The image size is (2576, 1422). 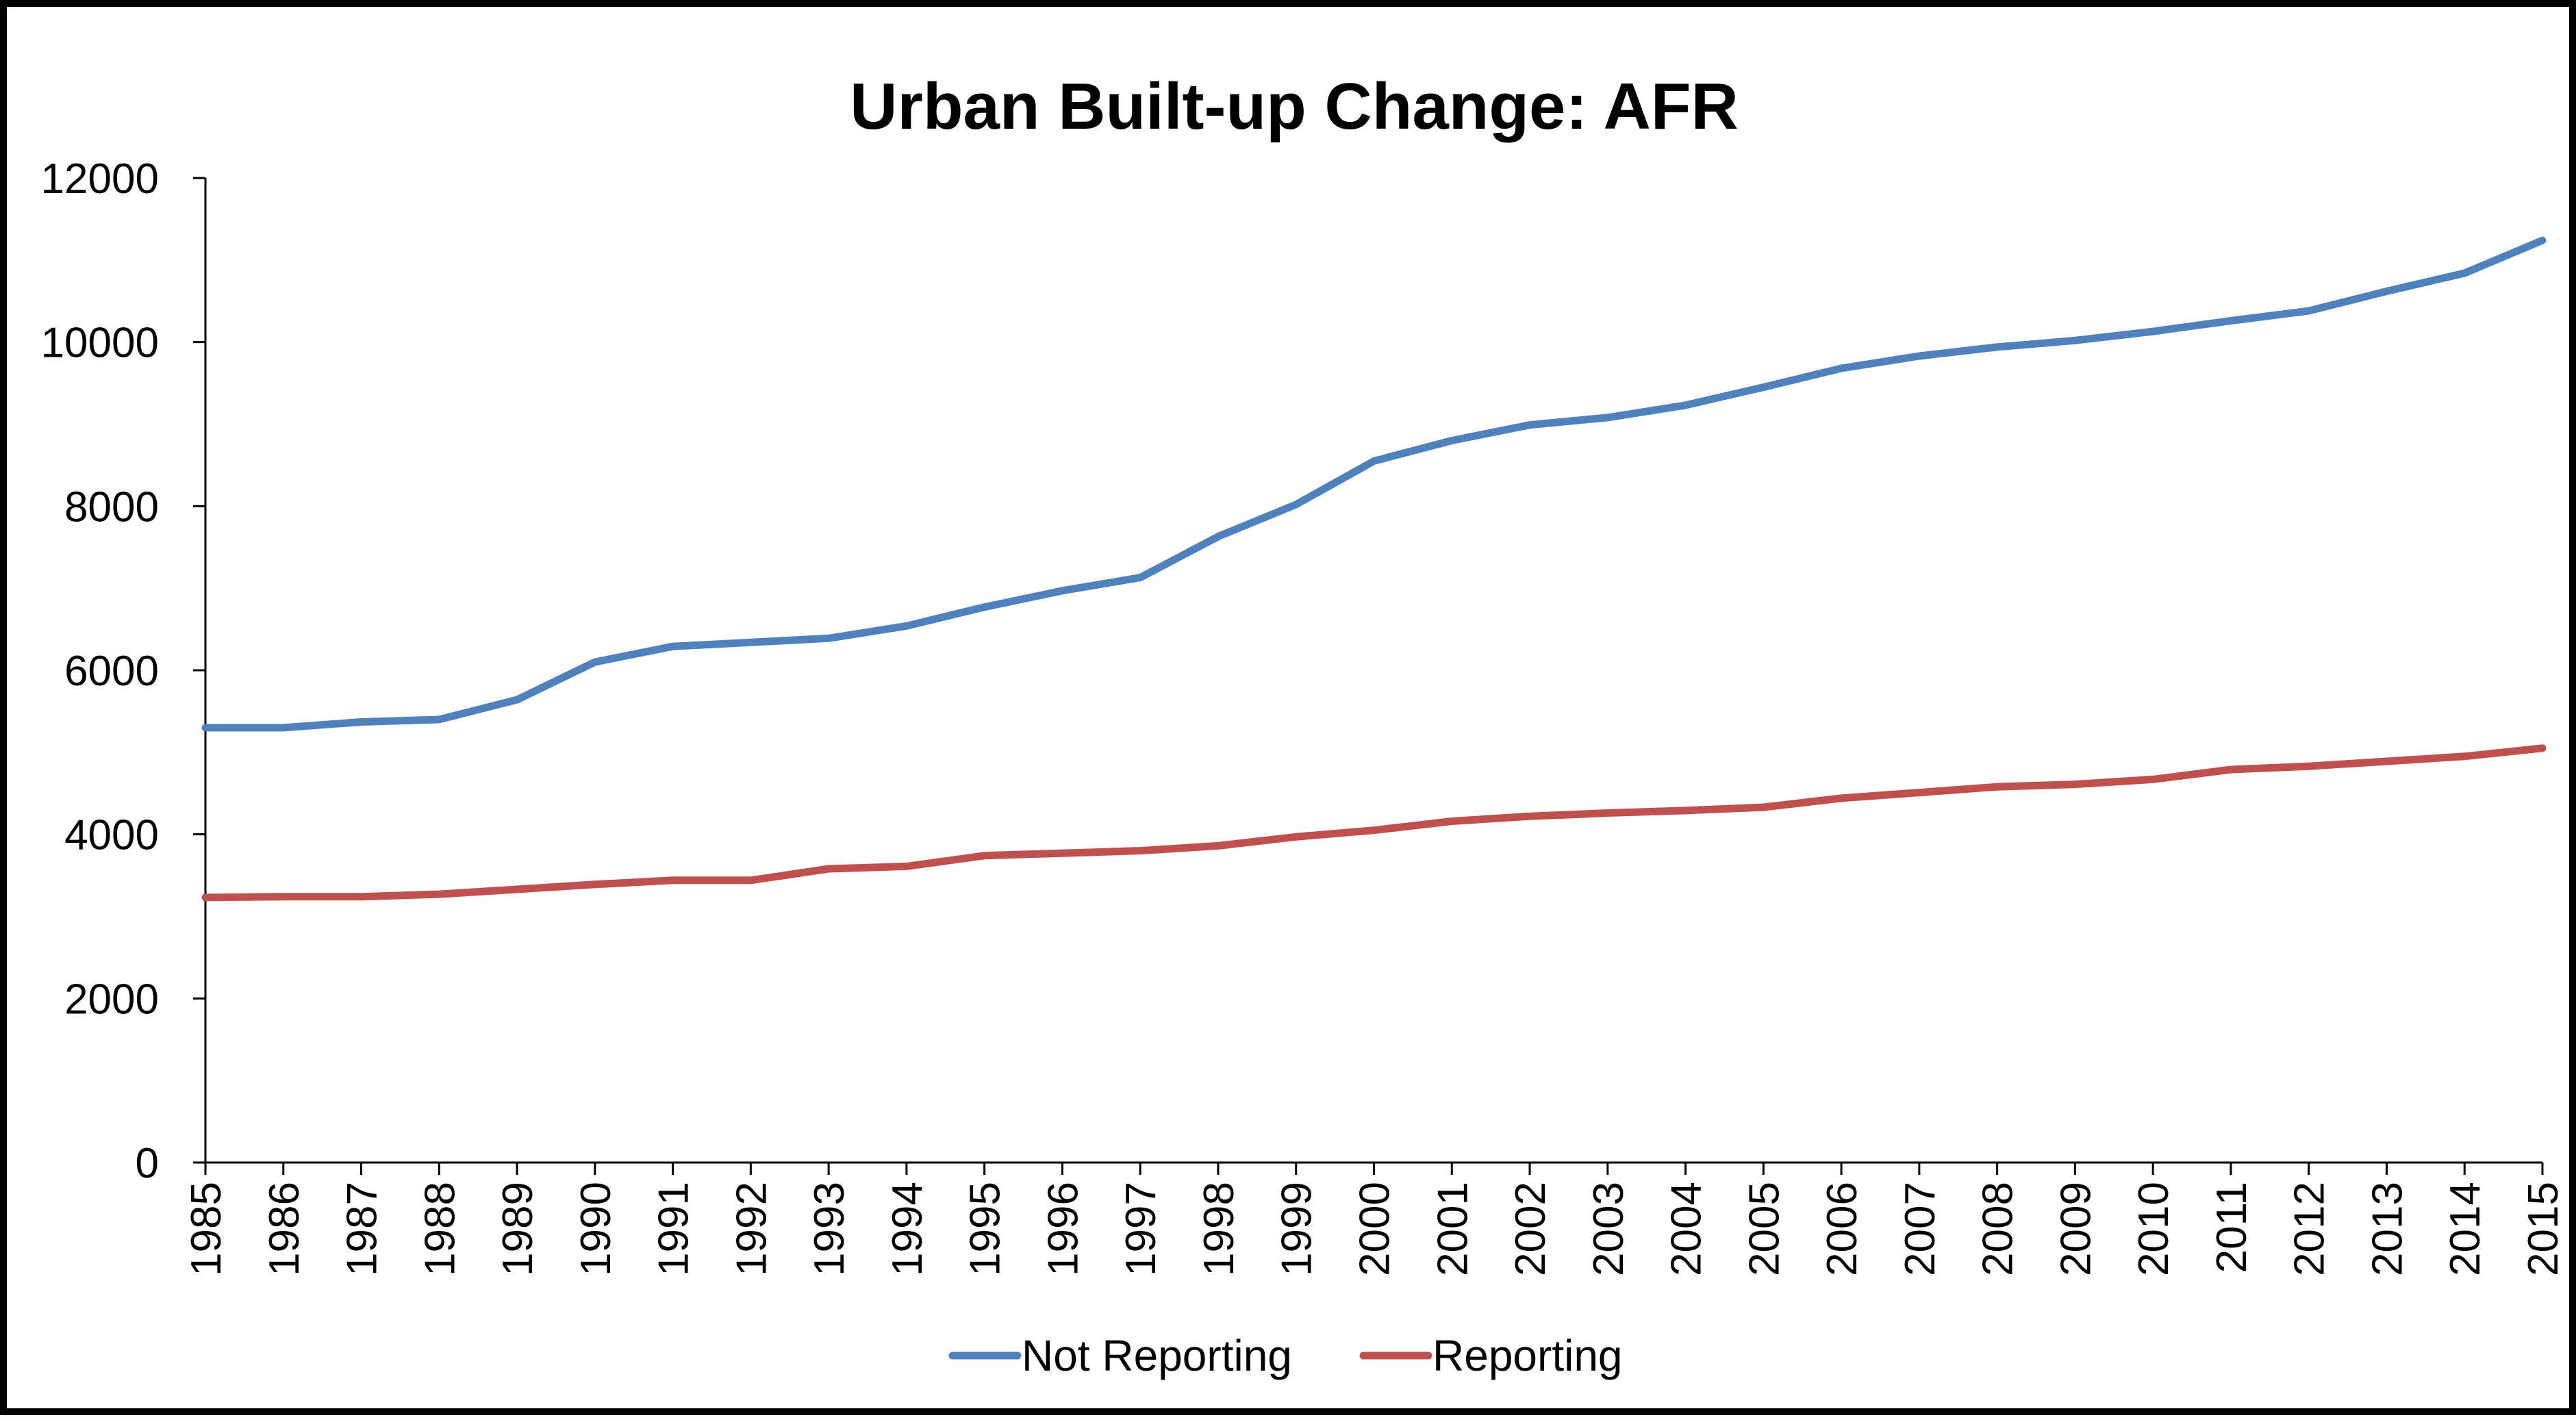 I want to click on x-tick-label: 2015, so click(x=2543, y=1229).